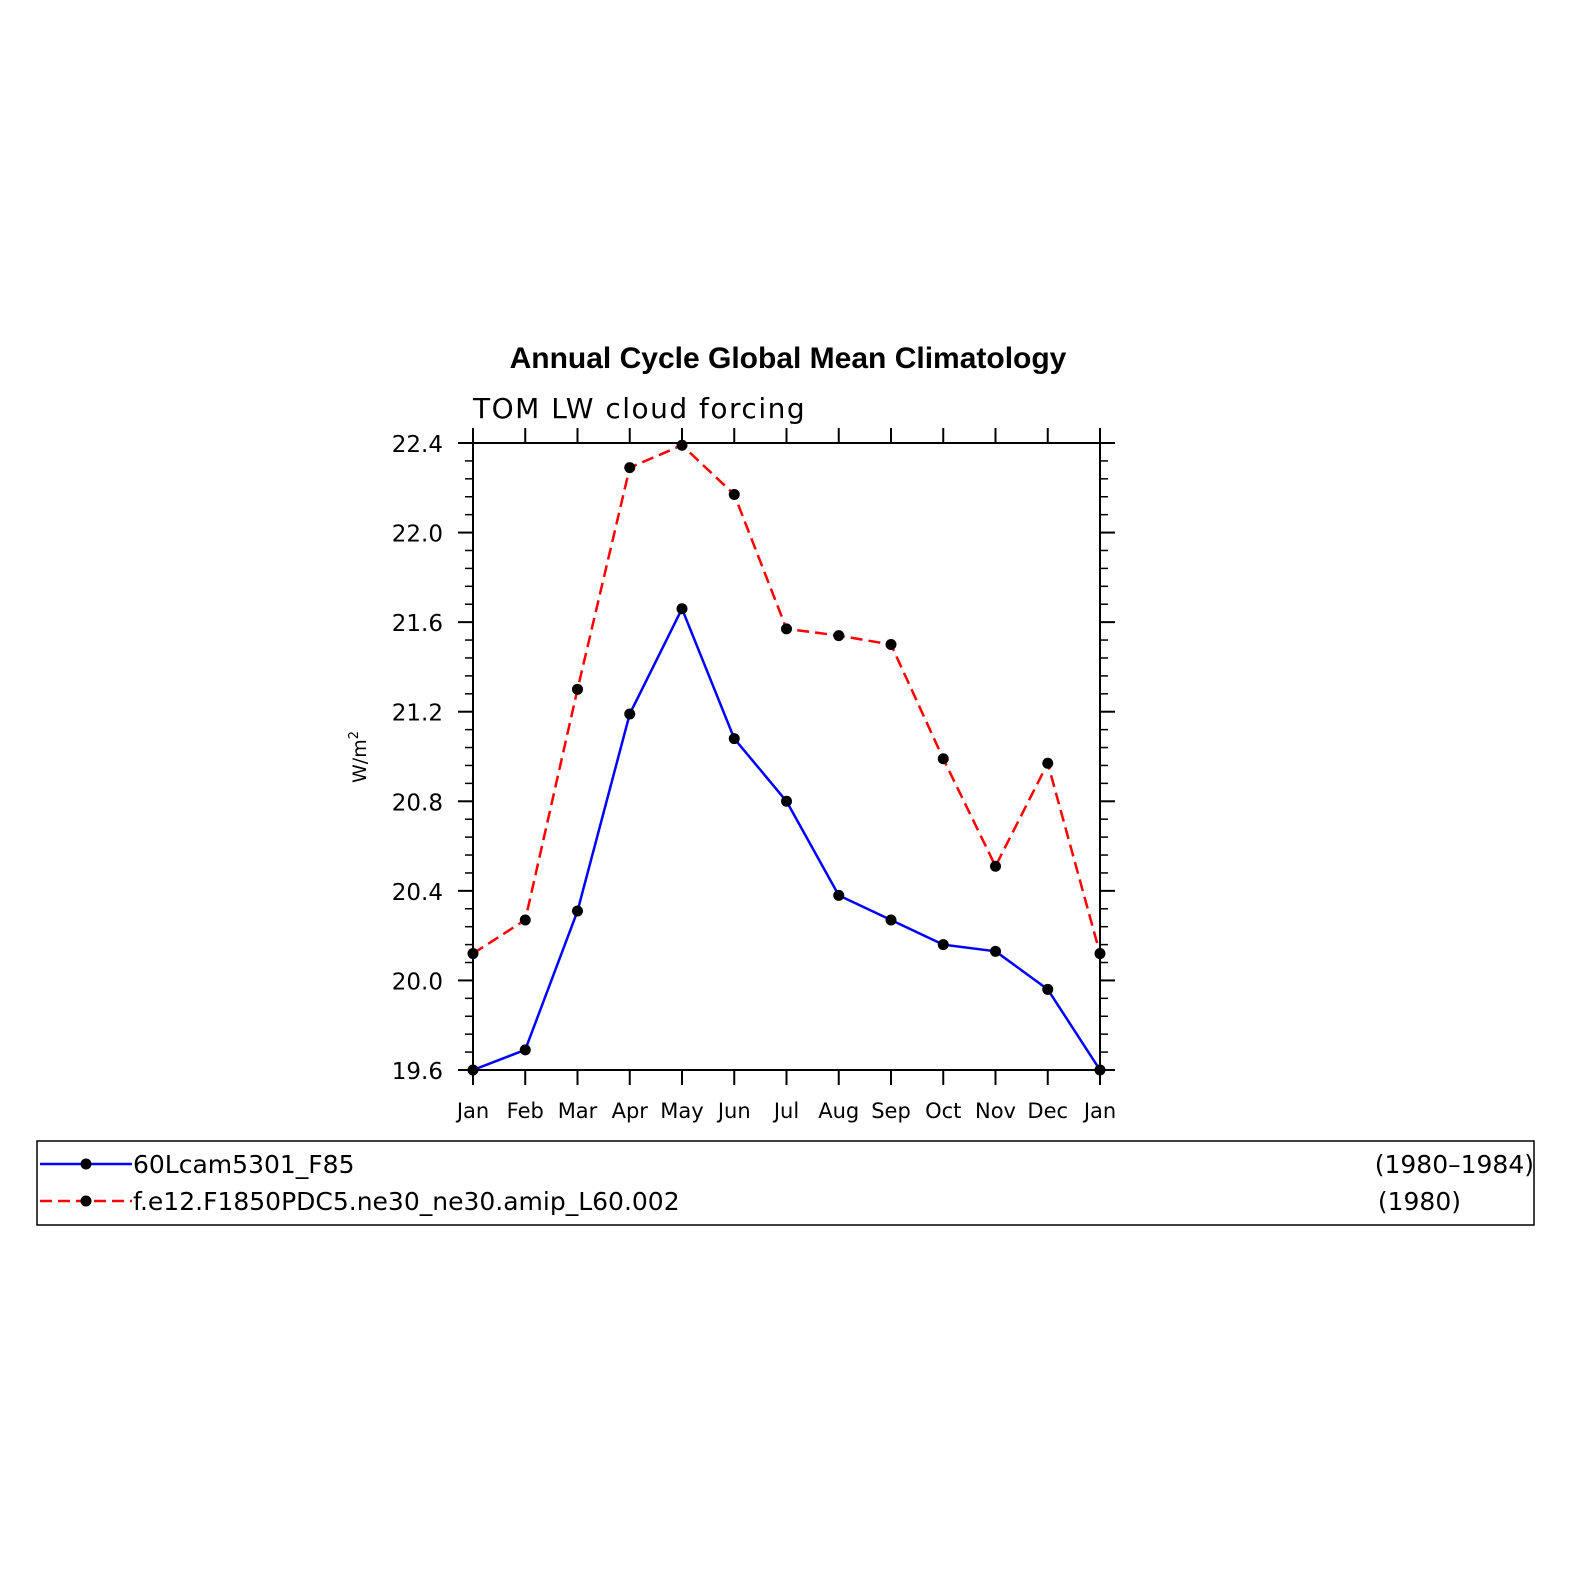 The image size is (1575, 1575). Describe the element at coordinates (360, 761) in the screenshot. I see `y-axis-label-text: W/m` at that location.